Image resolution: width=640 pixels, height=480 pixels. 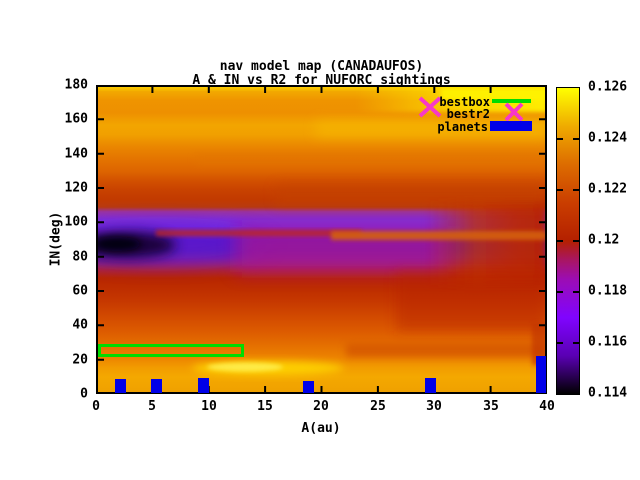 What do you see at coordinates (80, 325) in the screenshot?
I see `y-tick-label: 40` at bounding box center [80, 325].